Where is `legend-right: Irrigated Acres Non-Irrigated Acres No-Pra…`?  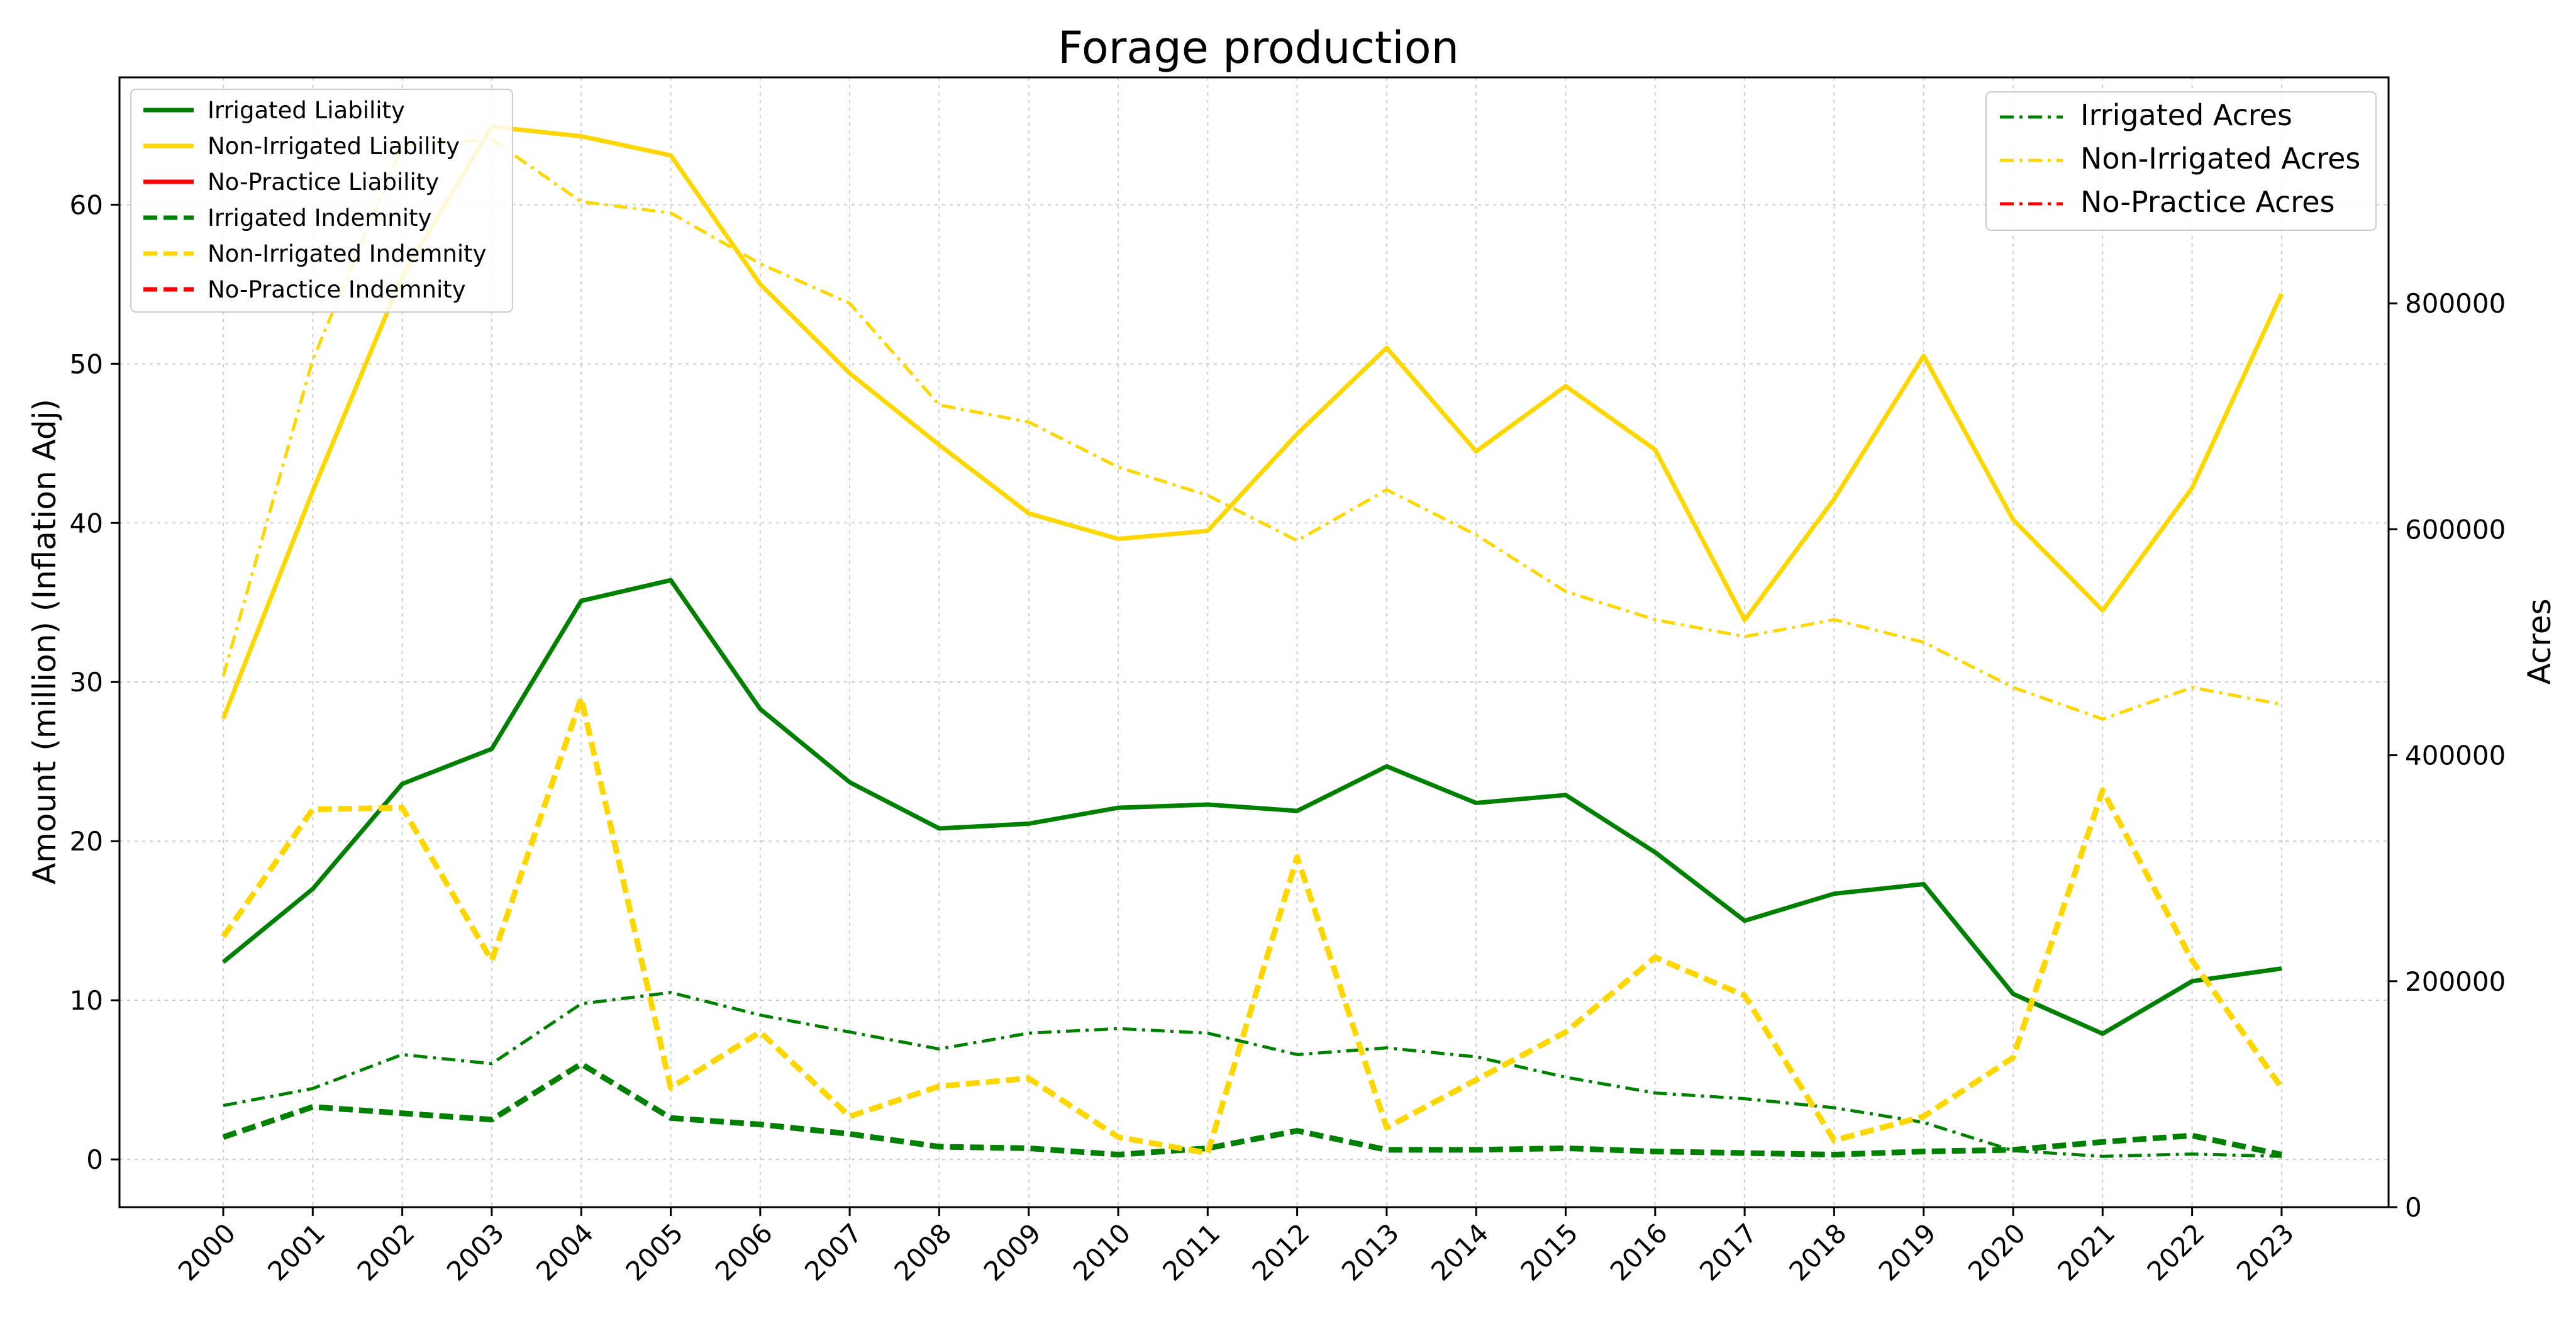
legend-right: Irrigated Acres Non-Irrigated Acres No-Pra… is located at coordinates (2181, 161).